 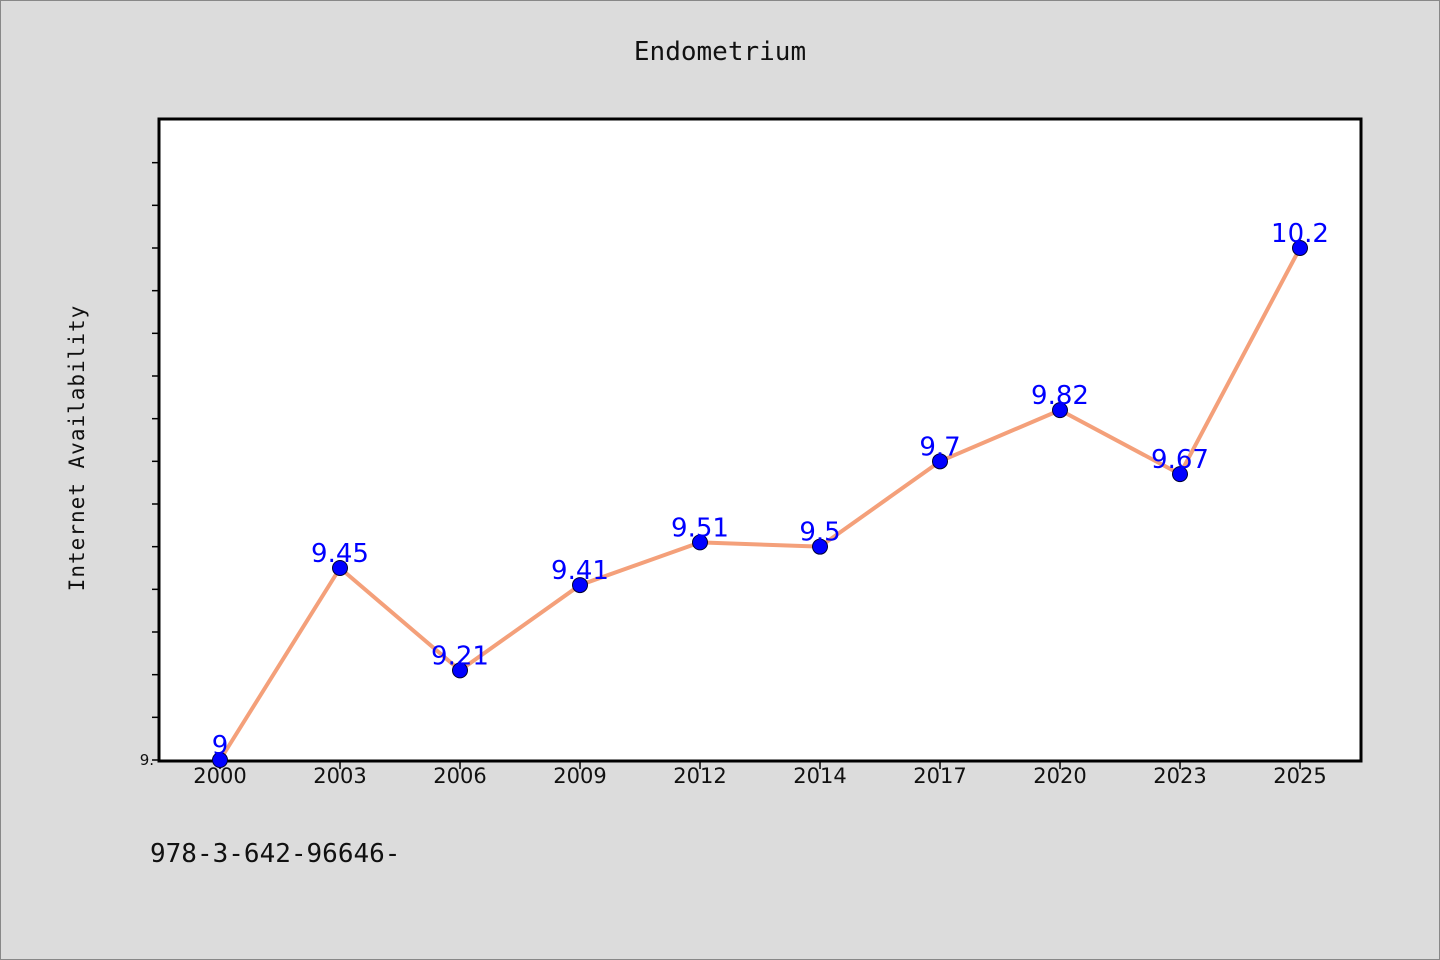 I want to click on x-tick-label: 2017, so click(x=939, y=776).